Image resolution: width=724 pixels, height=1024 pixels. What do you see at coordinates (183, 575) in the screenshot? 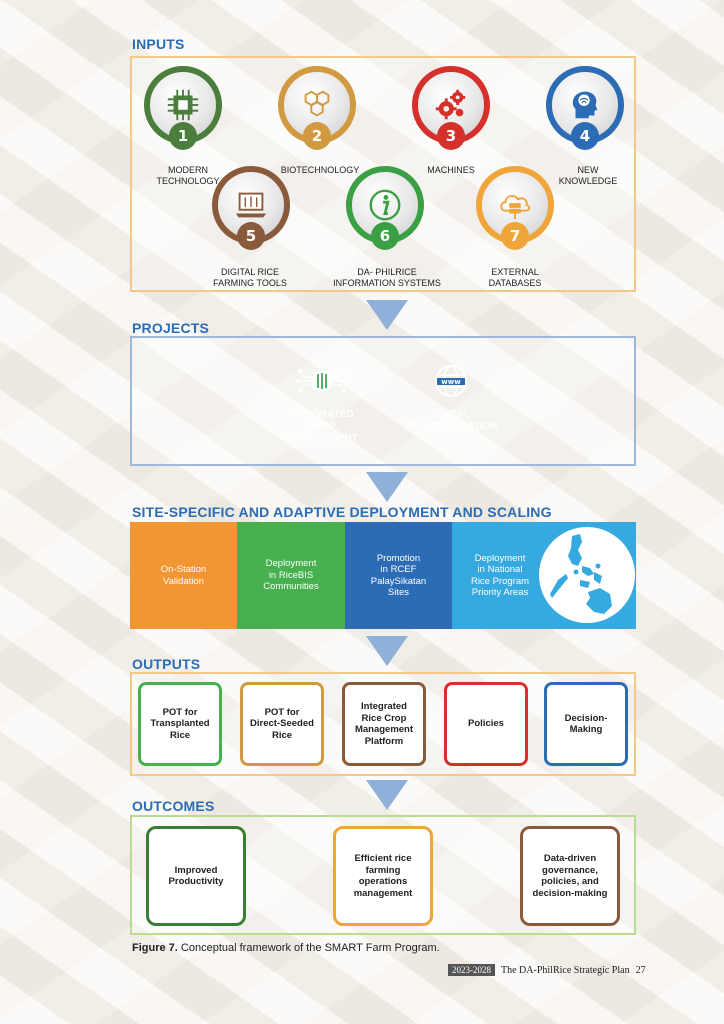
I see `deployment-step-1: On-Station Validation` at bounding box center [183, 575].